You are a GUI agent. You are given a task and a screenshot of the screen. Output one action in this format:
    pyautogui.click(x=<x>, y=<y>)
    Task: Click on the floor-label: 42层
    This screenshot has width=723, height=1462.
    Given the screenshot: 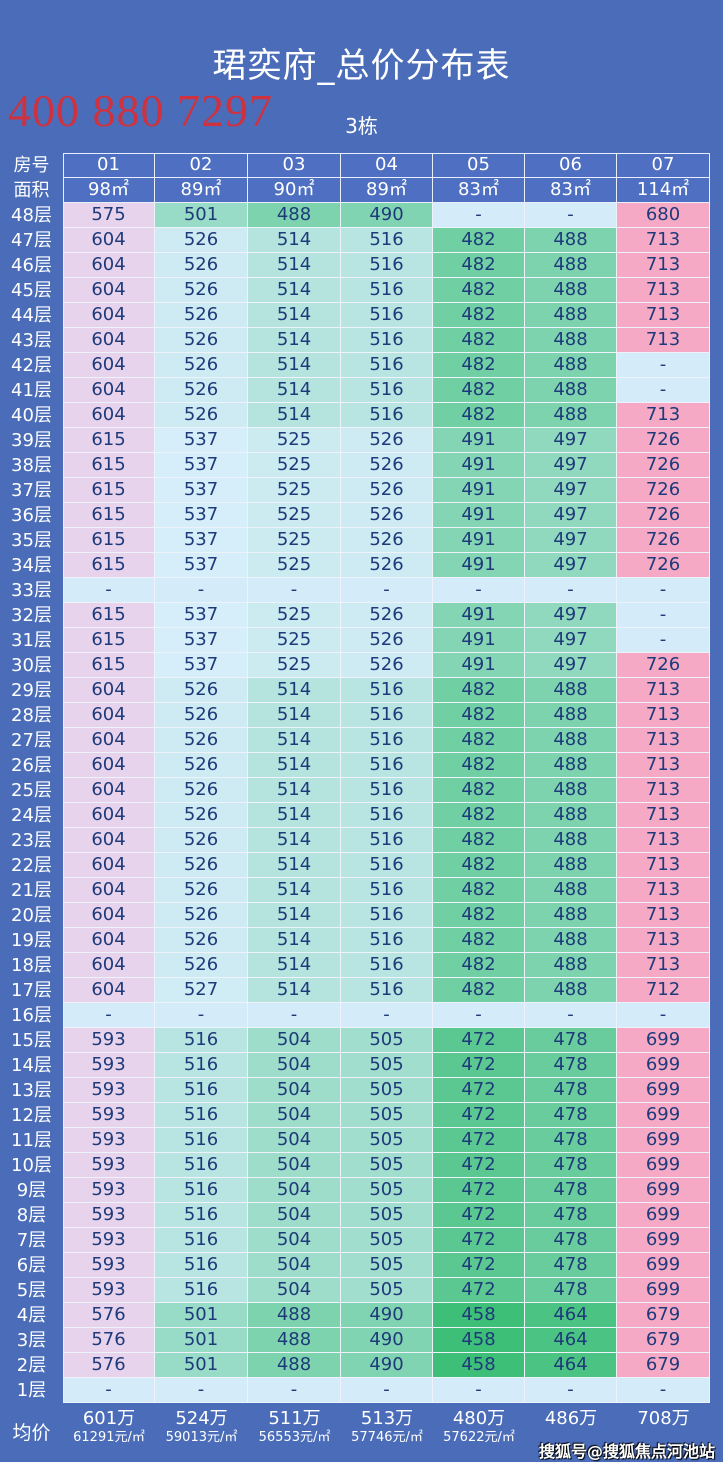 What is the action you would take?
    pyautogui.click(x=31, y=365)
    